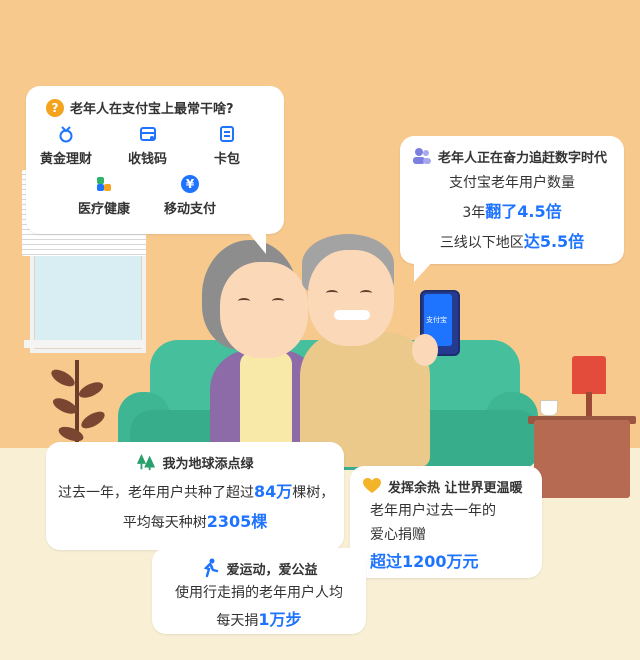  Describe the element at coordinates (436, 320) in the screenshot. I see `phone-app-label: 支付宝` at that location.